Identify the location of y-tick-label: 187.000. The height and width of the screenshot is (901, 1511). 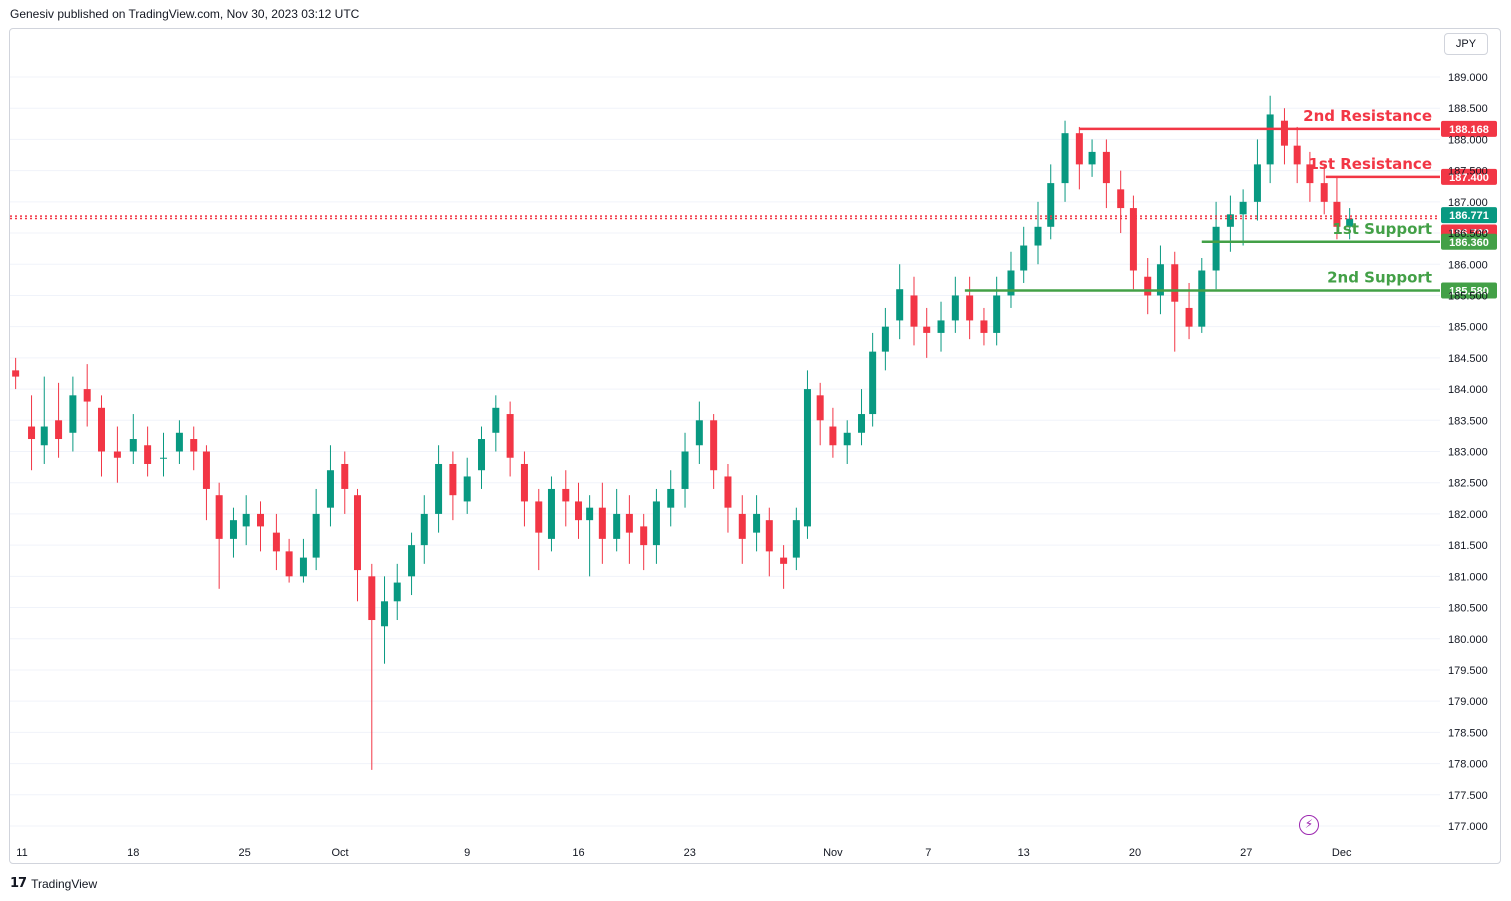
(1468, 203).